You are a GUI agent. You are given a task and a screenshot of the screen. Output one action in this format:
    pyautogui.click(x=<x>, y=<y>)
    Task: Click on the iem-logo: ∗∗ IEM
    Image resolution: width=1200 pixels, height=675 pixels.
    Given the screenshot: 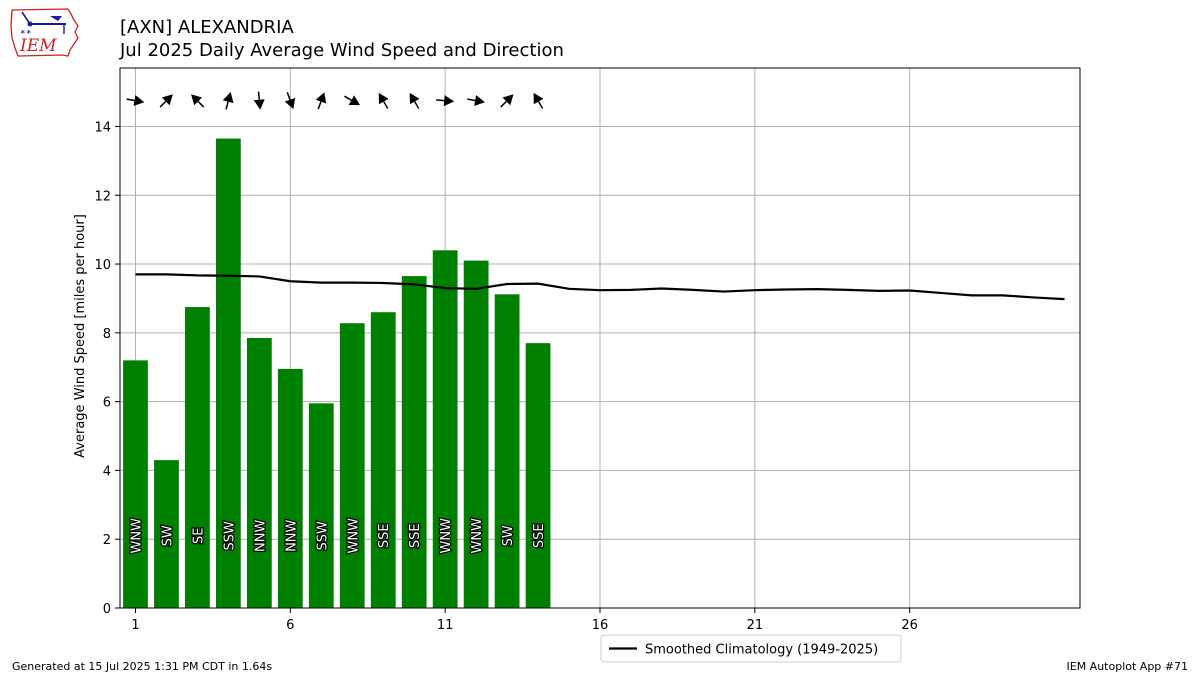 What is the action you would take?
    pyautogui.click(x=44, y=32)
    